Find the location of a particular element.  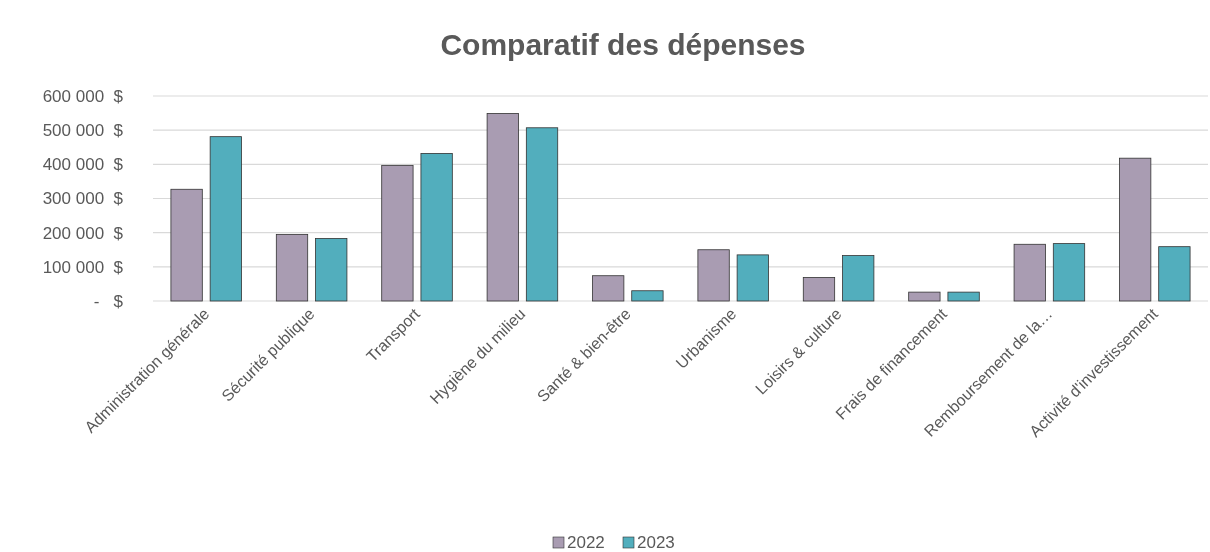

y-tick-label: 600 000 $ is located at coordinates (83, 96).